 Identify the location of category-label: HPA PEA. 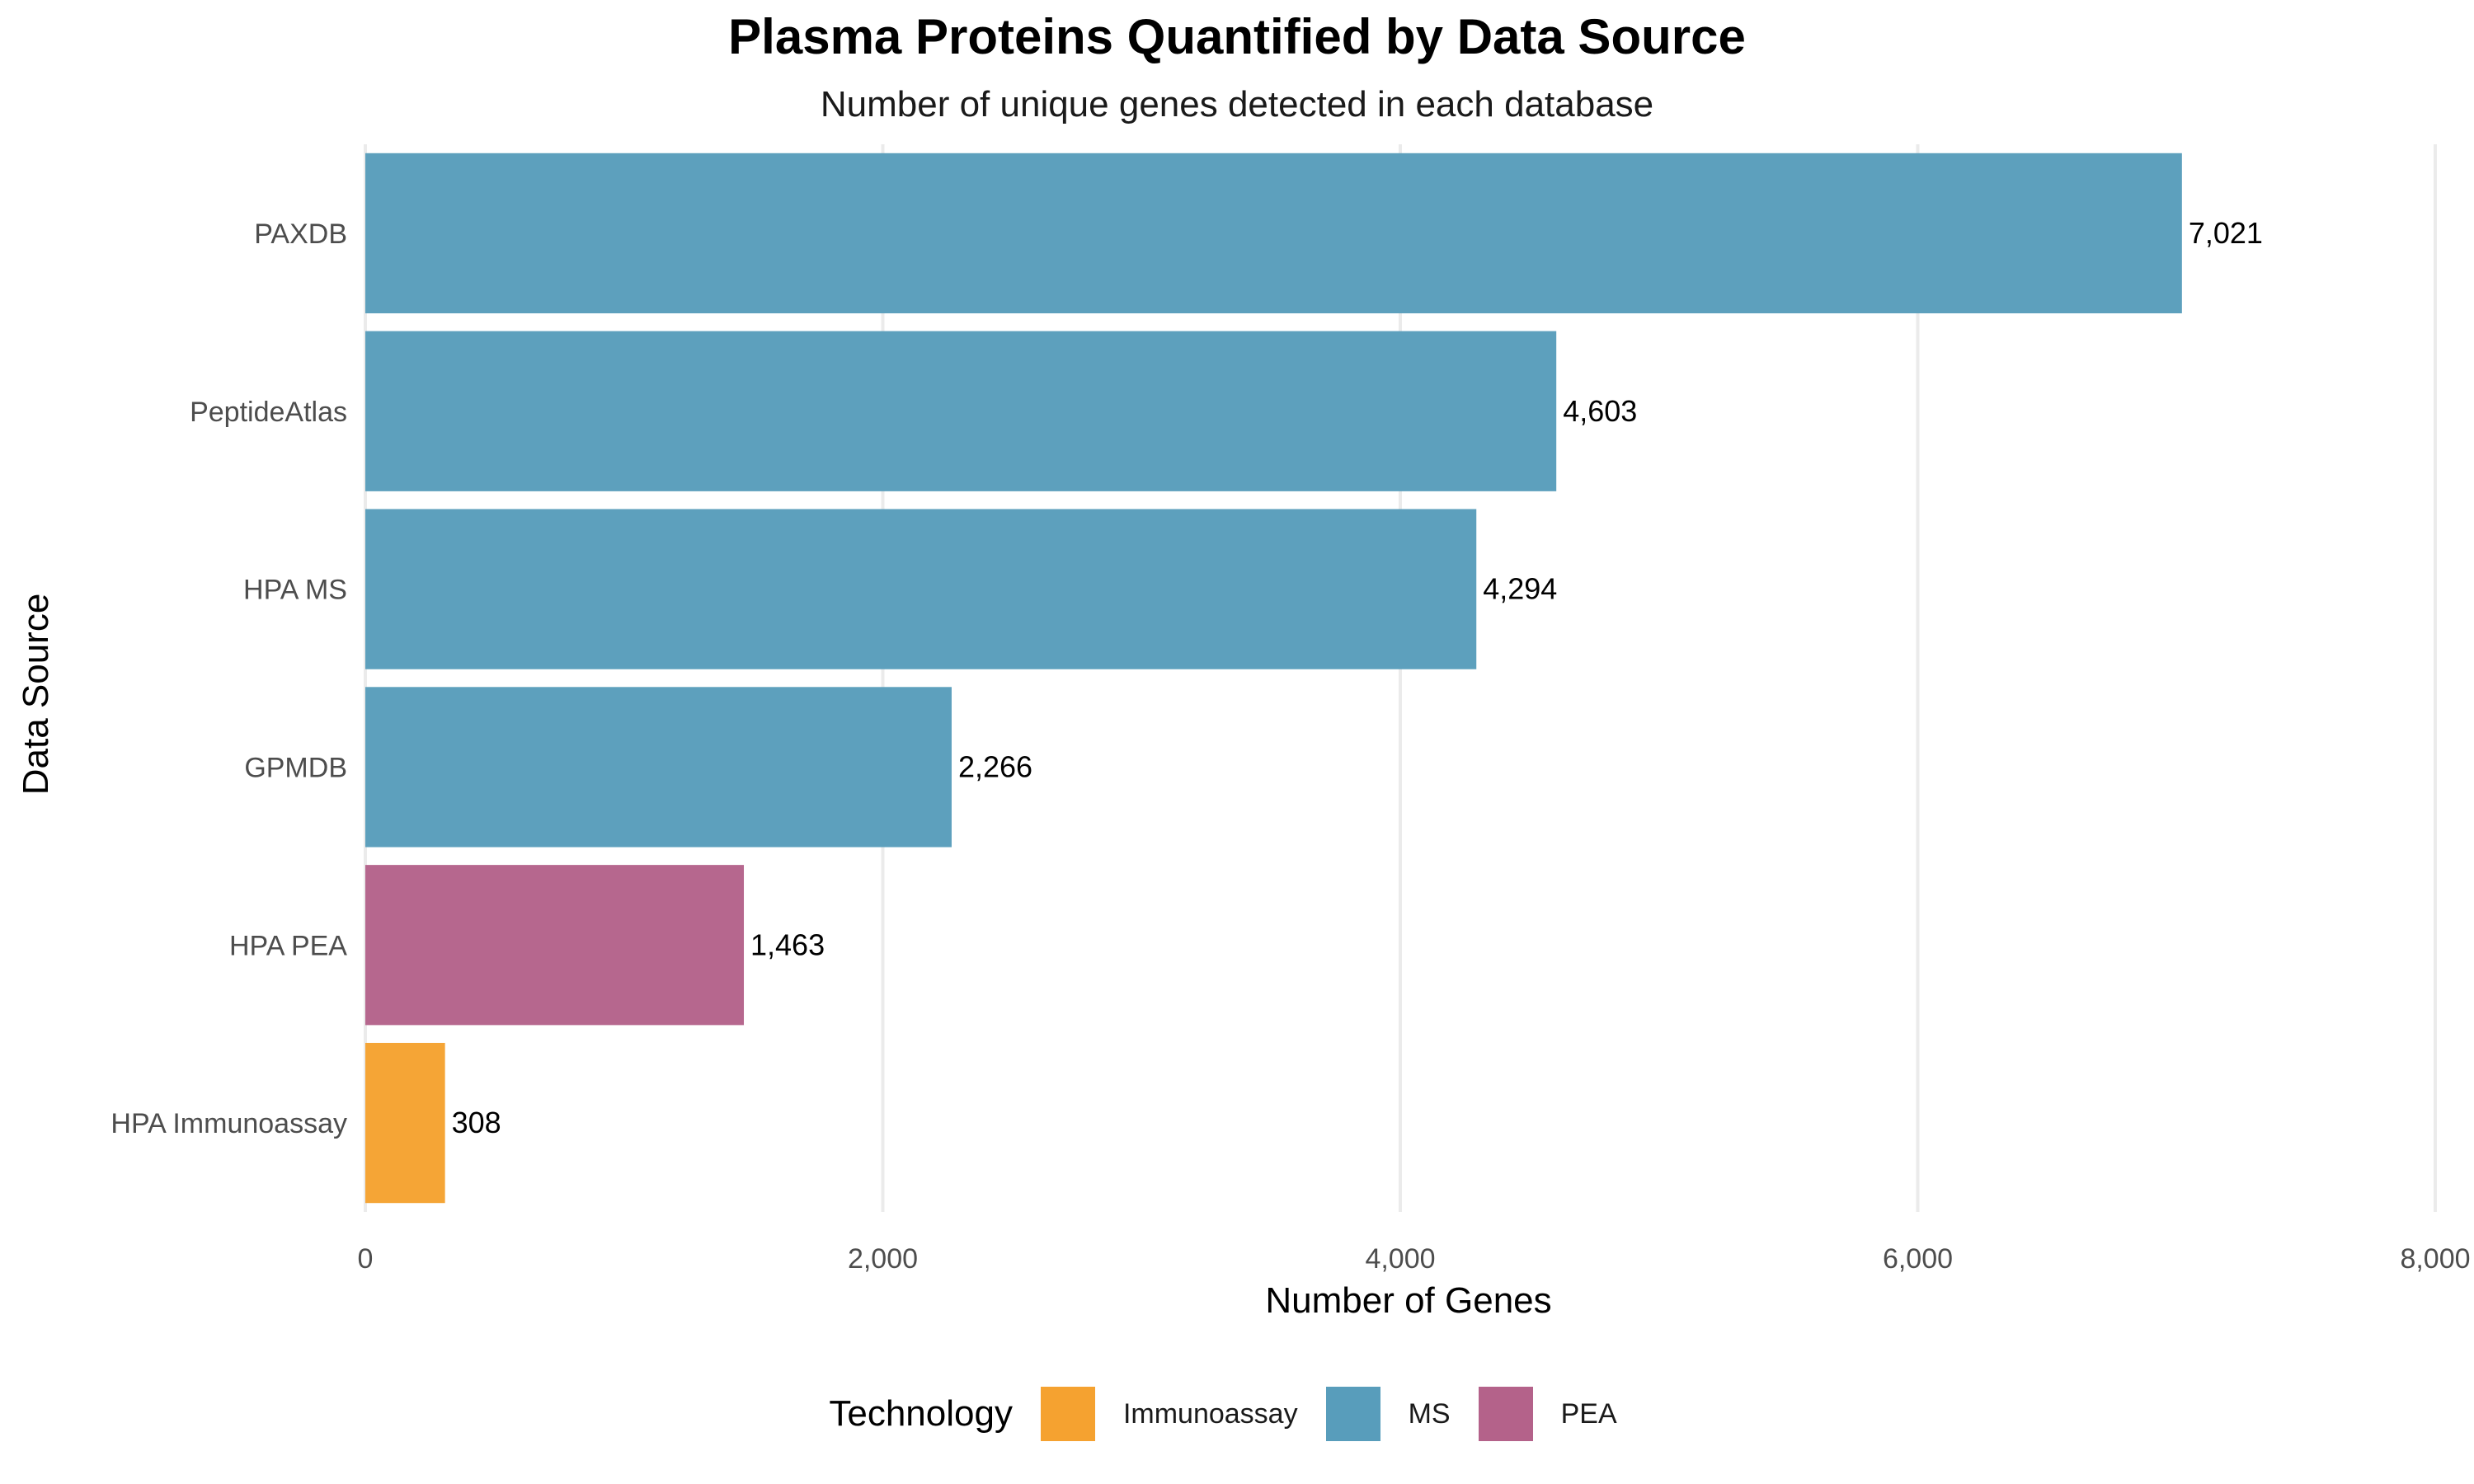
(288, 945).